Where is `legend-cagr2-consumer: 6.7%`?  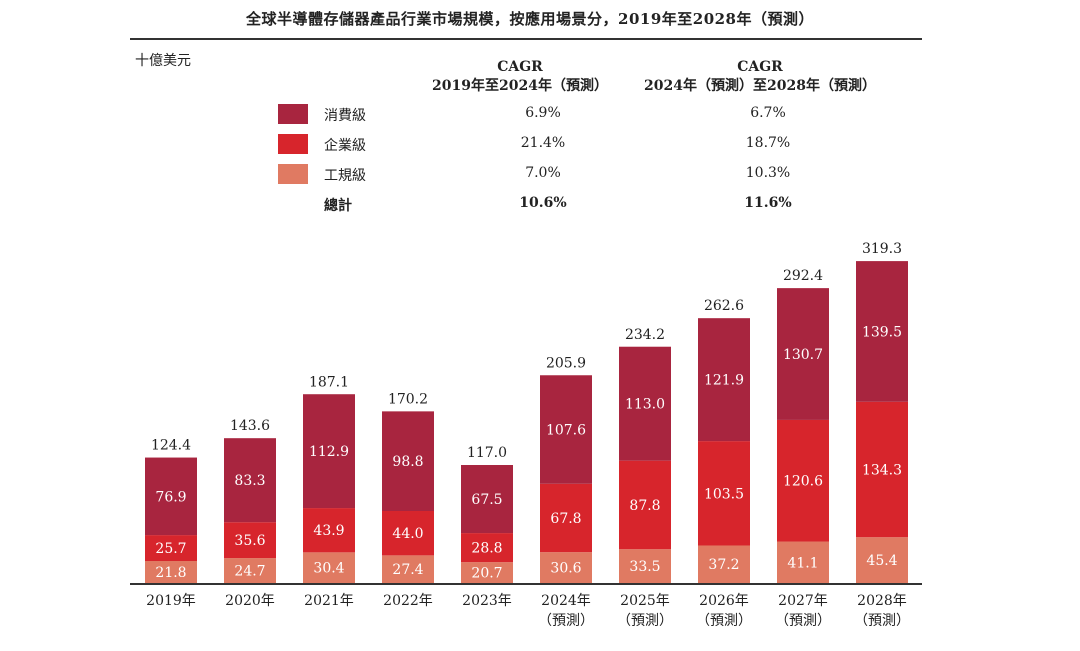 legend-cagr2-consumer: 6.7% is located at coordinates (768, 113).